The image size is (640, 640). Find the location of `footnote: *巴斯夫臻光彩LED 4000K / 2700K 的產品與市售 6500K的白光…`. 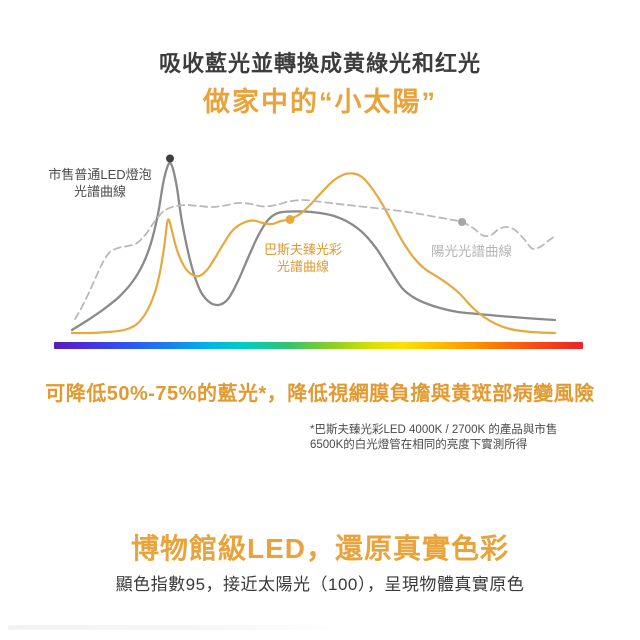

footnote: *巴斯夫臻光彩LED 4000K / 2700K 的產品與市售 6500K的白光… is located at coordinates (433, 437).